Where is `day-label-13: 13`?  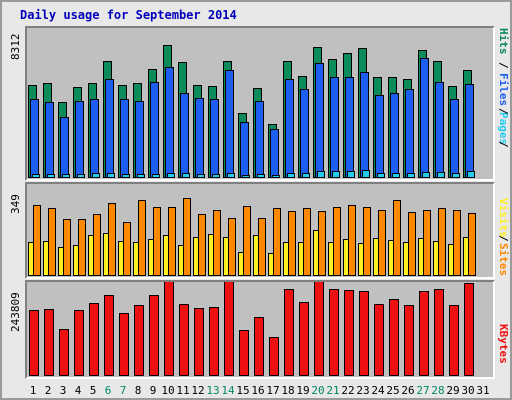 day-label-13: 13 is located at coordinates (213, 390).